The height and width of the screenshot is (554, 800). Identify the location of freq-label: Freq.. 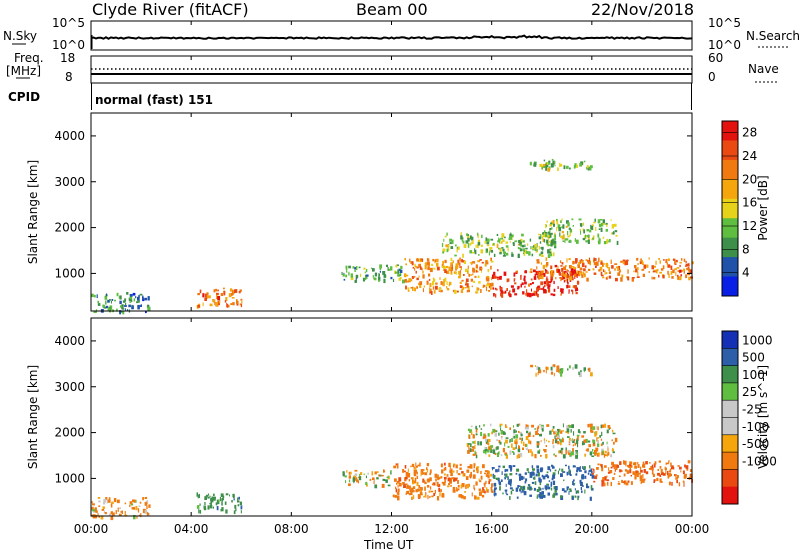
(29, 58).